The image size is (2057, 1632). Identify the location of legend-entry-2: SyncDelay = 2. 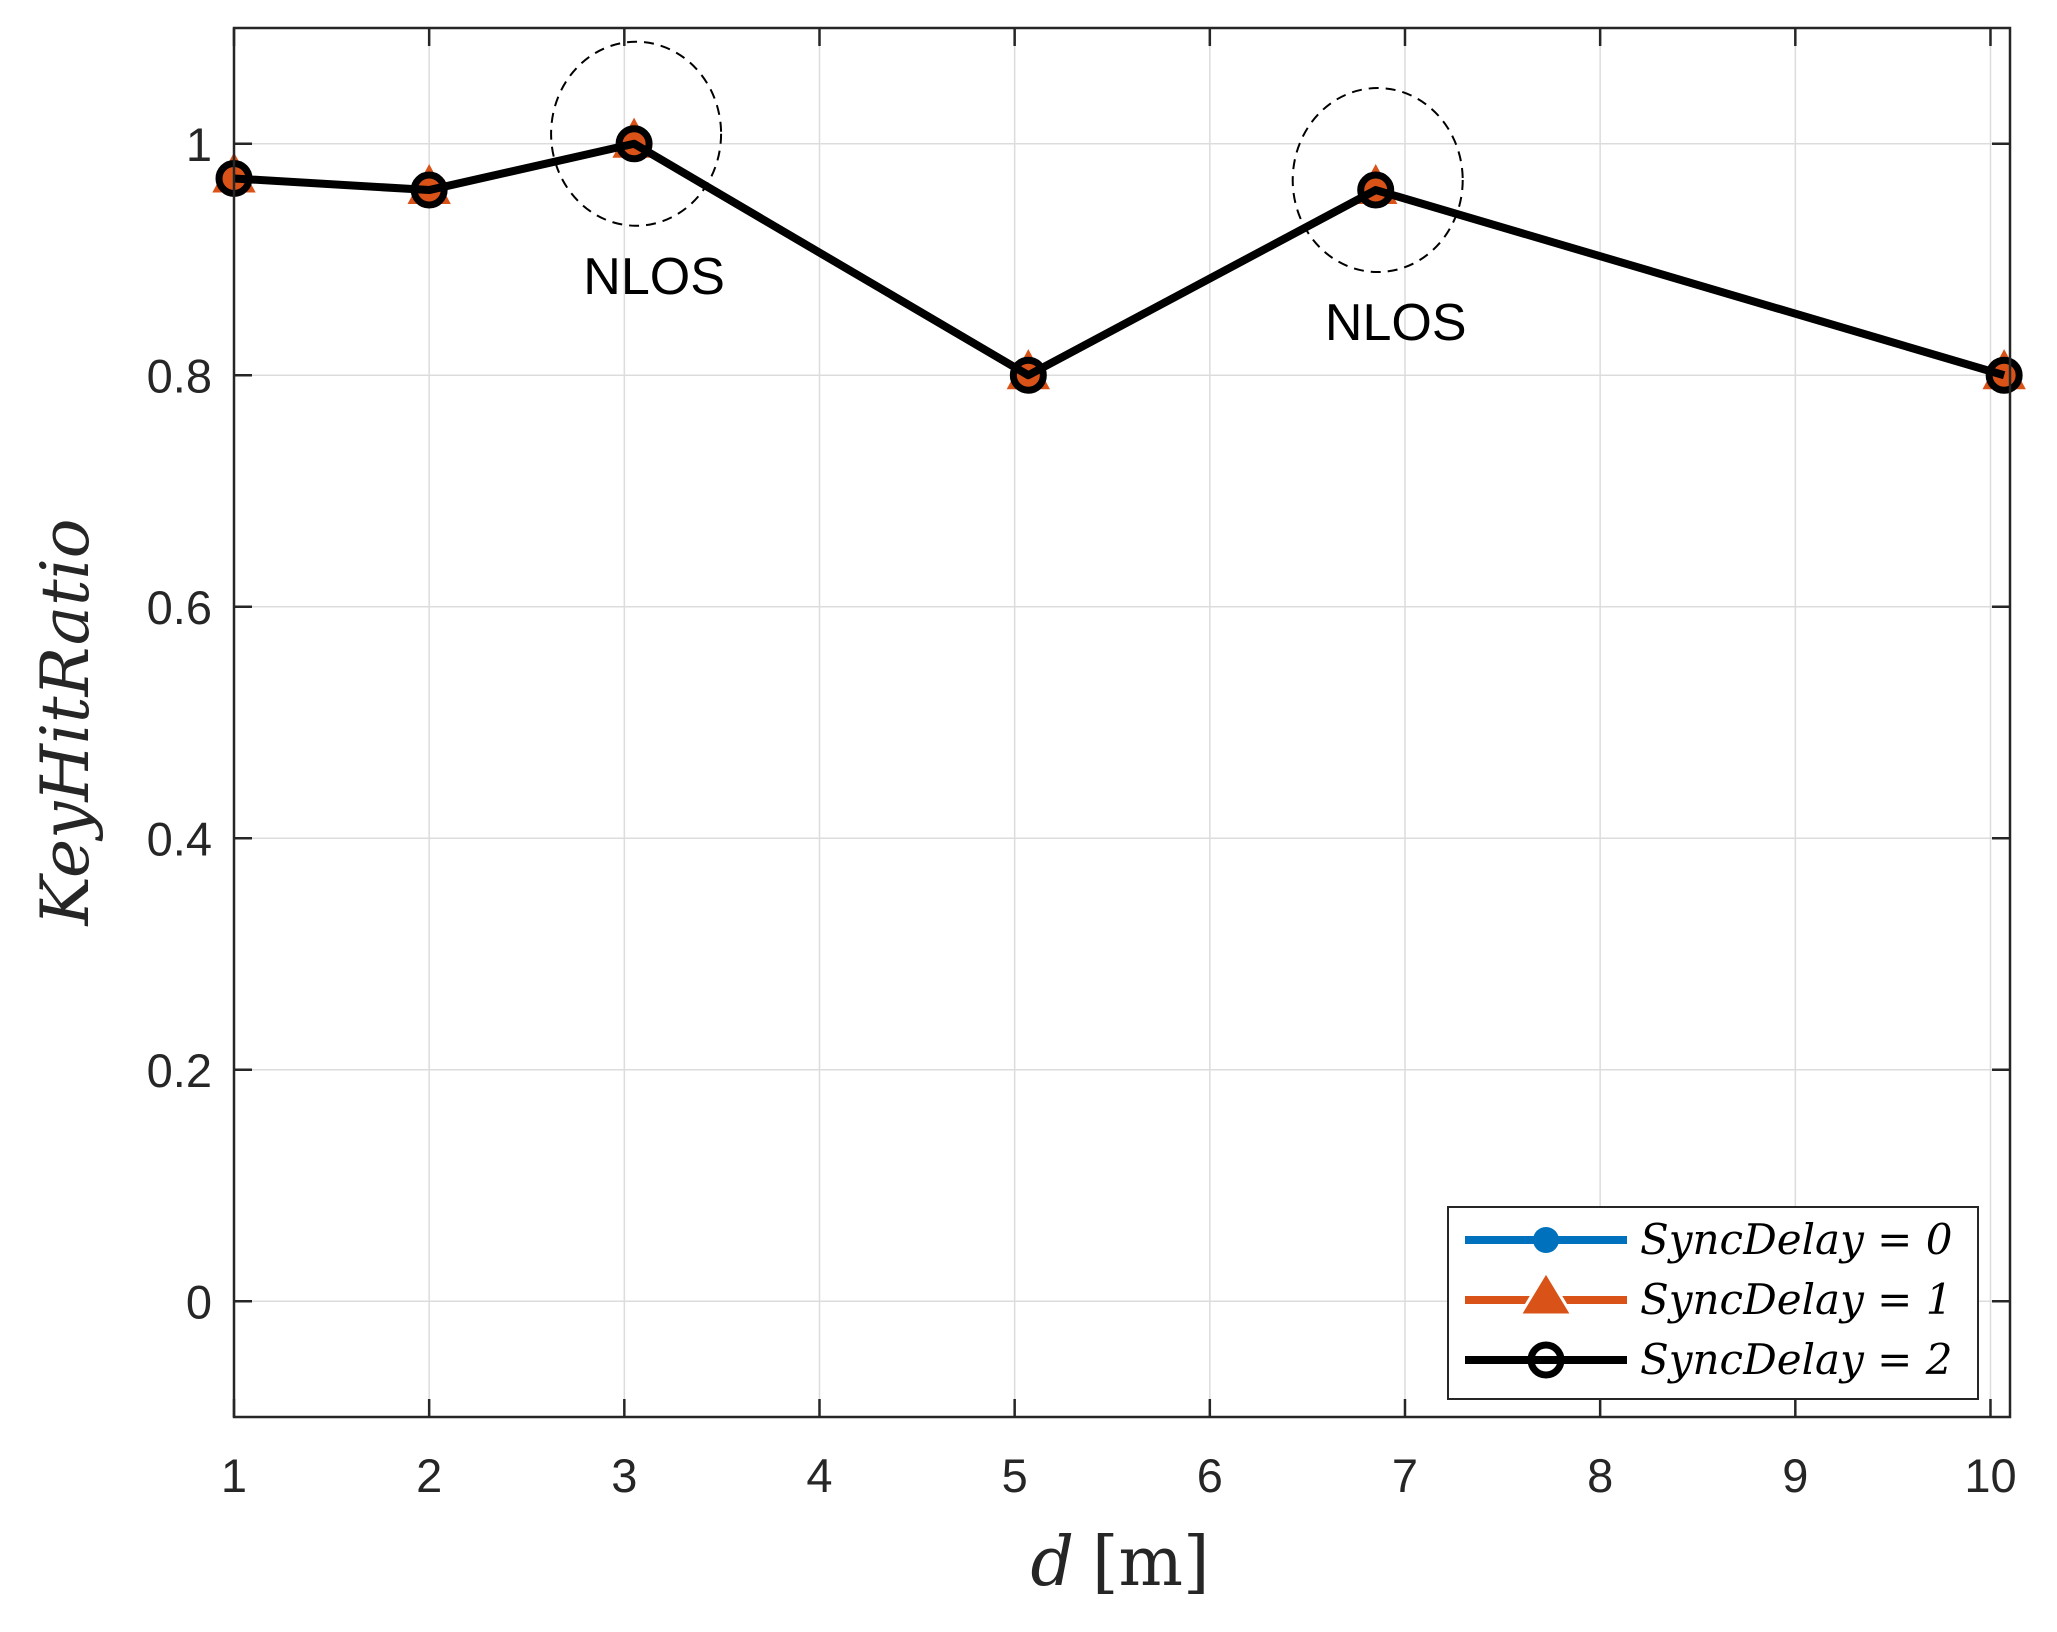
(1708, 1359).